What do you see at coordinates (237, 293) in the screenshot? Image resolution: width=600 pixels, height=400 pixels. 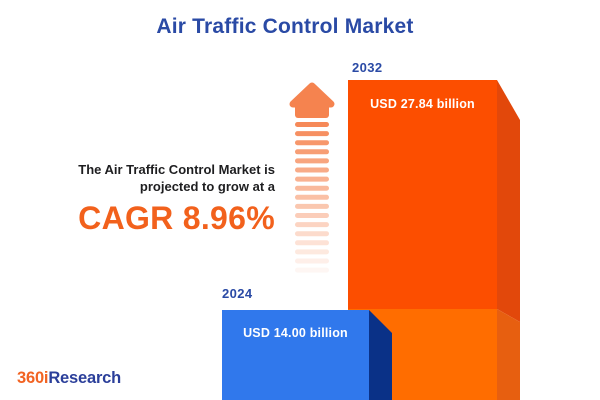 I see `bar-2024-year-label: 2024` at bounding box center [237, 293].